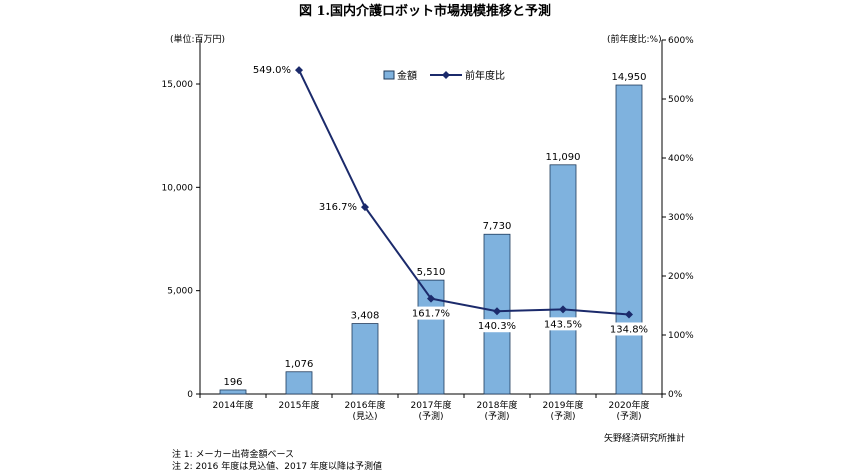 This screenshot has width=850, height=472. I want to click on left-tick-label: 5,000, so click(180, 292).